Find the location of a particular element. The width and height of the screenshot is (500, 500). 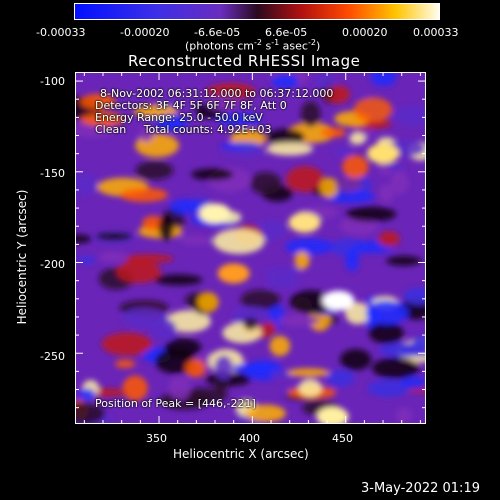

footer-date: 3-May-2022 01:19 is located at coordinates (420, 488).